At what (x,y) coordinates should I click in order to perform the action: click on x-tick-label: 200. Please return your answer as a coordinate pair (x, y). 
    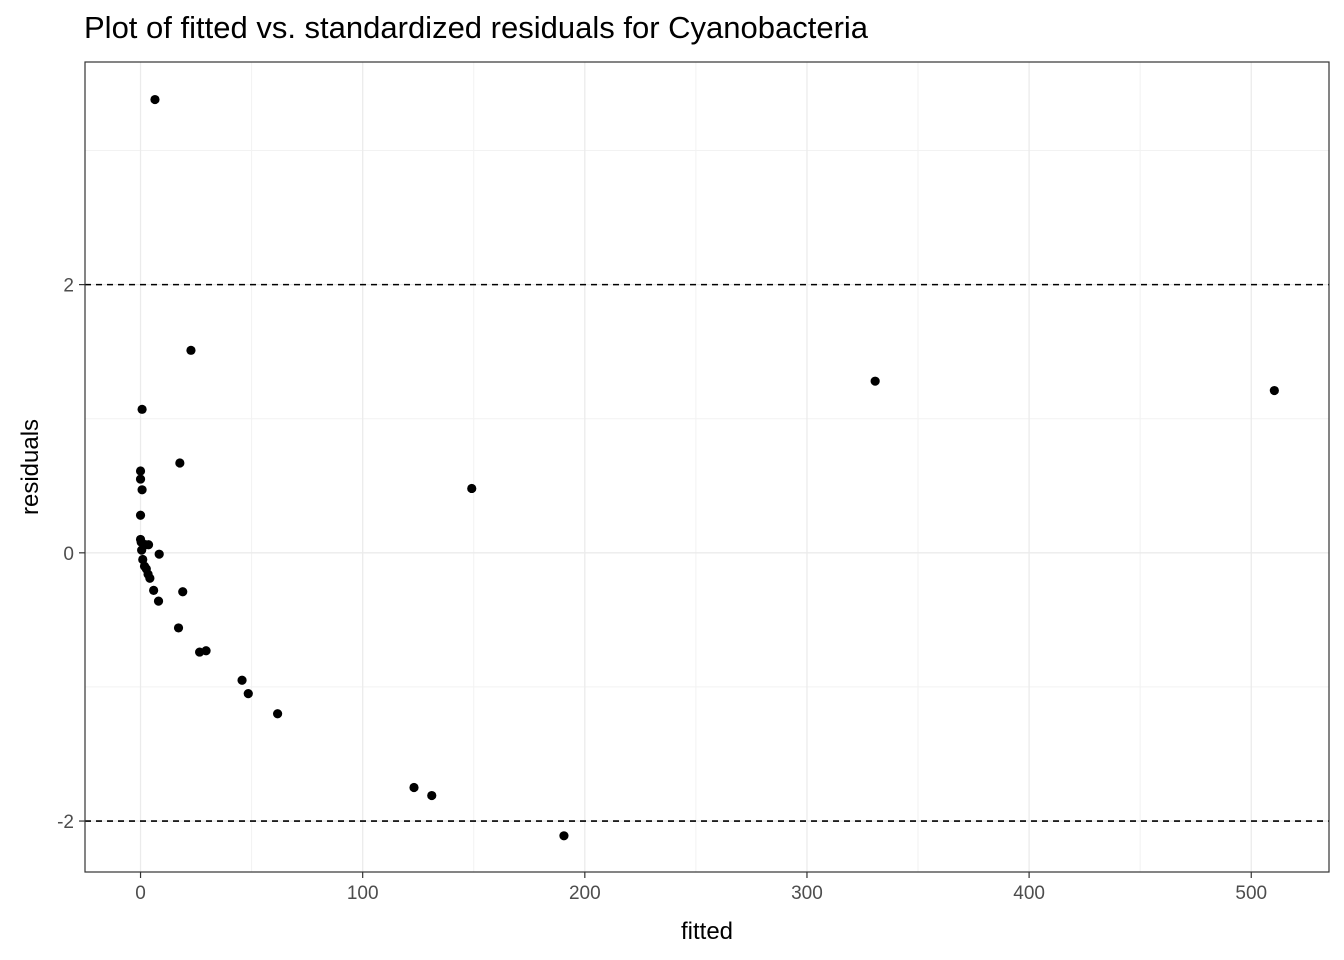
    Looking at the image, I should click on (585, 893).